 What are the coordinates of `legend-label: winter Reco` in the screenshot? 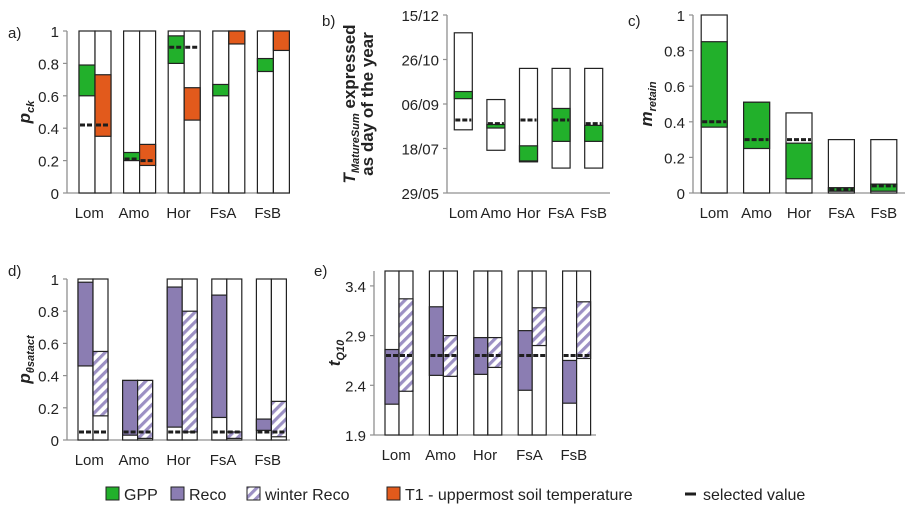 It's located at (307, 495).